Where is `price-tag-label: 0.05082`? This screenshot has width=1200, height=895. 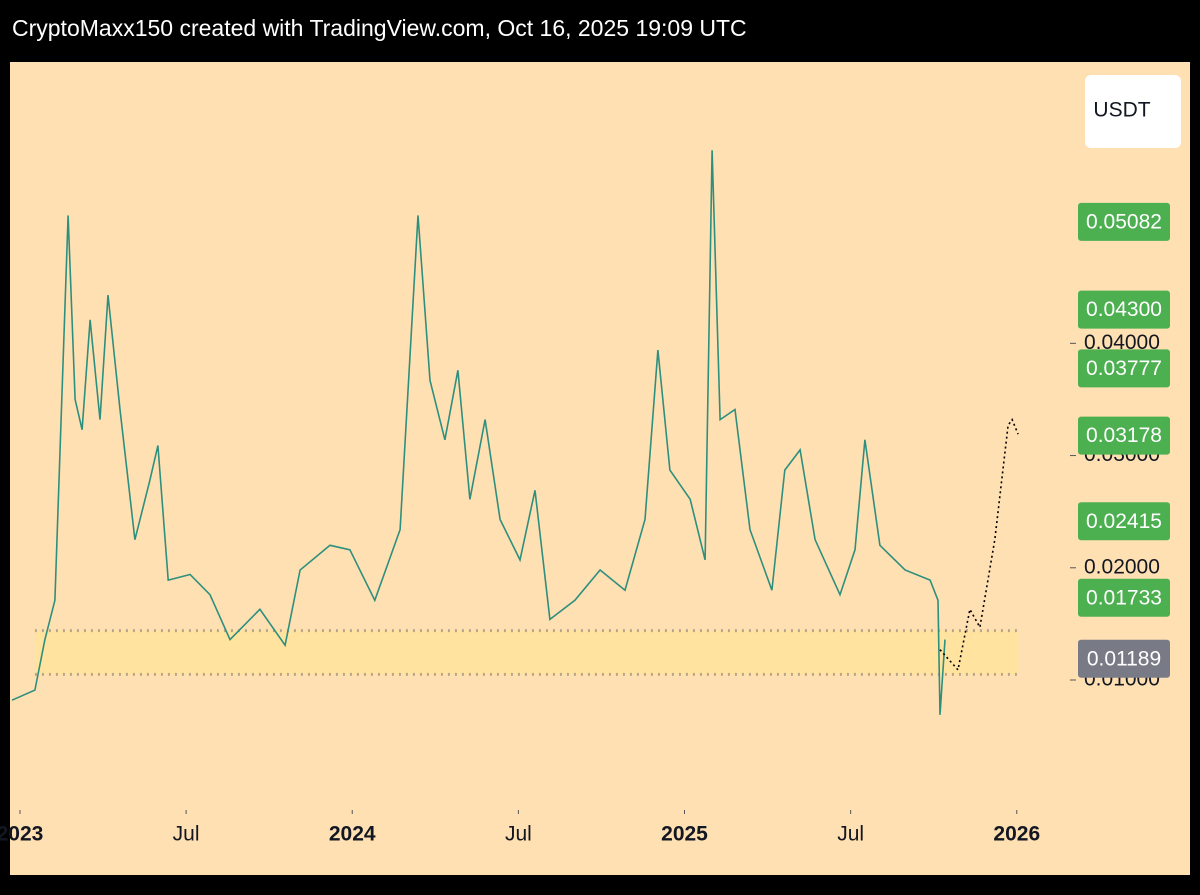 price-tag-label: 0.05082 is located at coordinates (1124, 221).